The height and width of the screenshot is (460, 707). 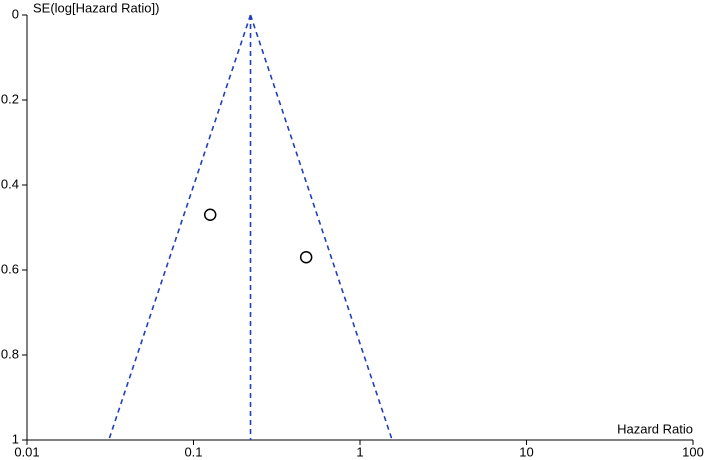 I want to click on x-tick-label: 100, so click(x=693, y=451).